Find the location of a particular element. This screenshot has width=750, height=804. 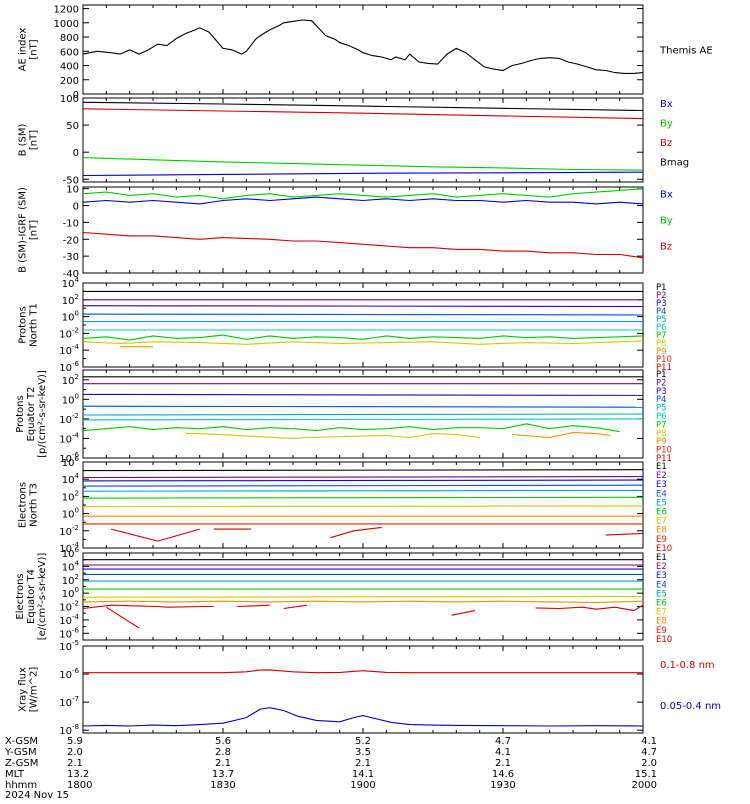

panel-7-y-tick-label: 10⁰ is located at coordinates (70, 593).